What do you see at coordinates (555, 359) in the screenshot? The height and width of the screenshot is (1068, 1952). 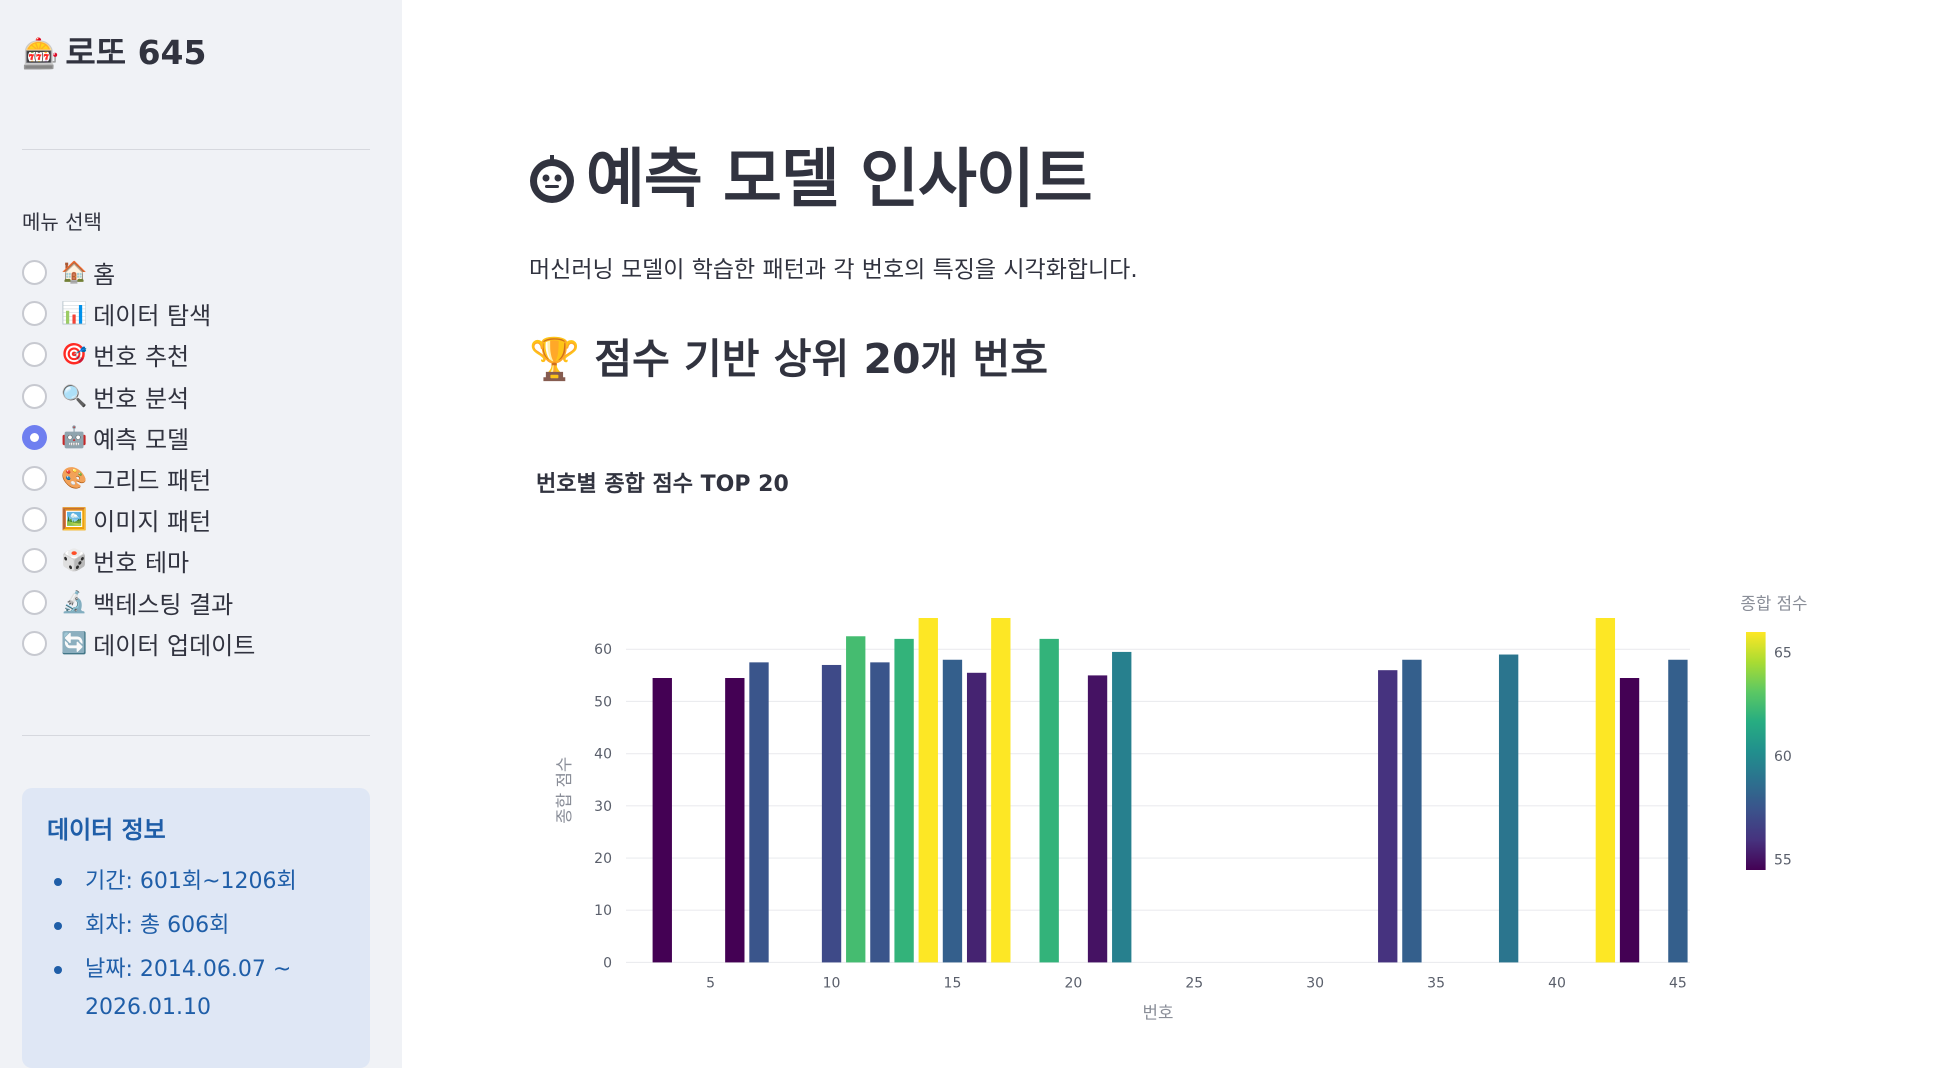 I see `trophy-icon: 🏆` at bounding box center [555, 359].